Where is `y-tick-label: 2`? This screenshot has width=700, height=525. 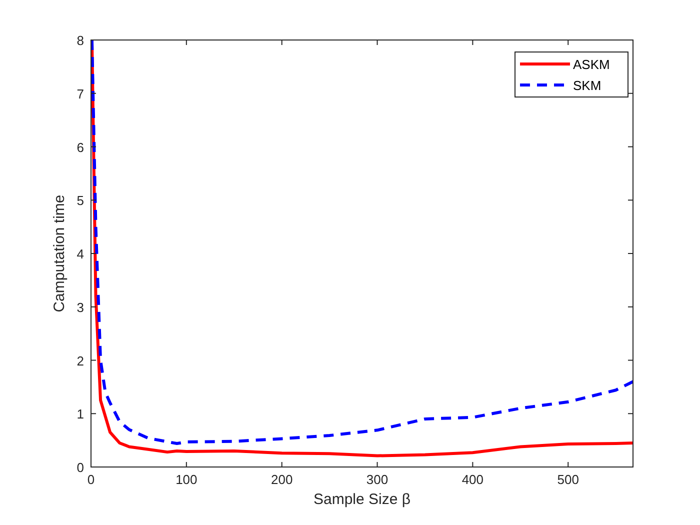
y-tick-label: 2 is located at coordinates (80, 360).